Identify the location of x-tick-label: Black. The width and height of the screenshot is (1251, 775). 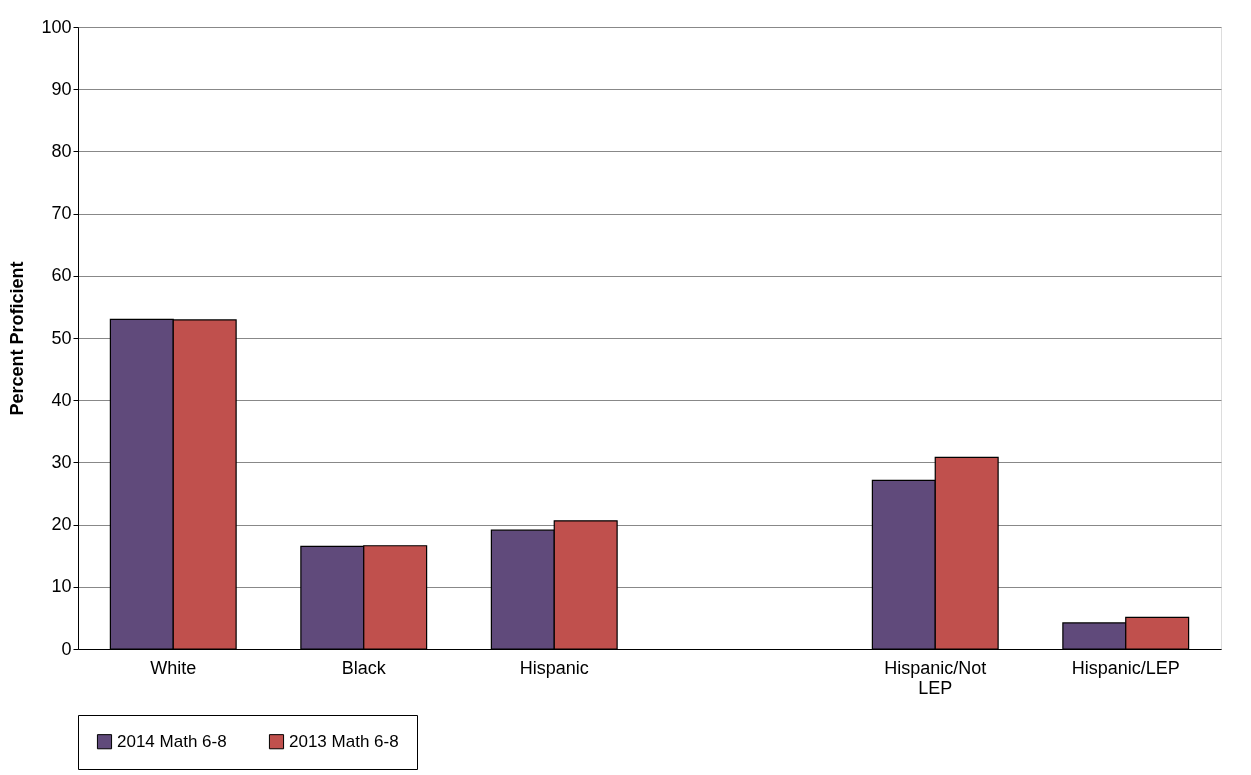
(364, 667).